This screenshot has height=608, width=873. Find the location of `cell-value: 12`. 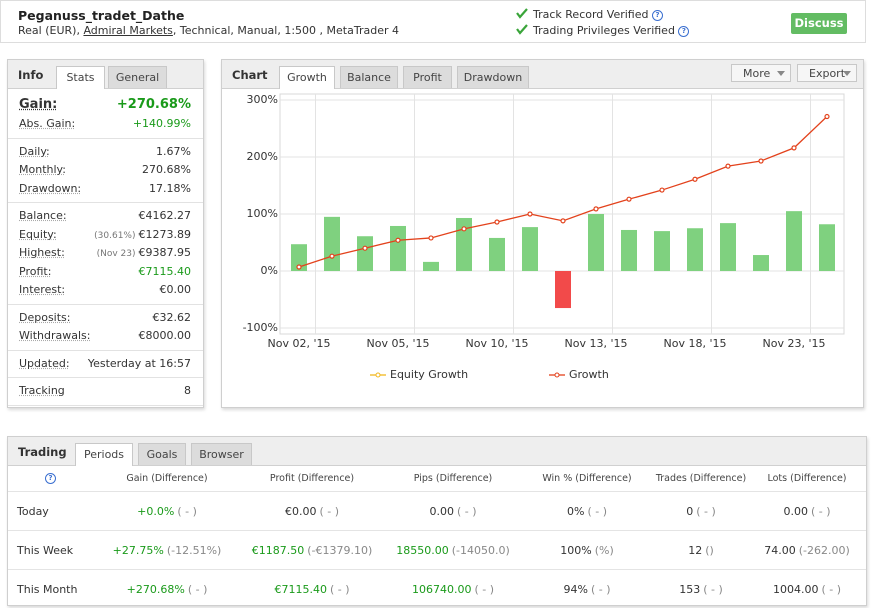

cell-value: 12 is located at coordinates (695, 550).